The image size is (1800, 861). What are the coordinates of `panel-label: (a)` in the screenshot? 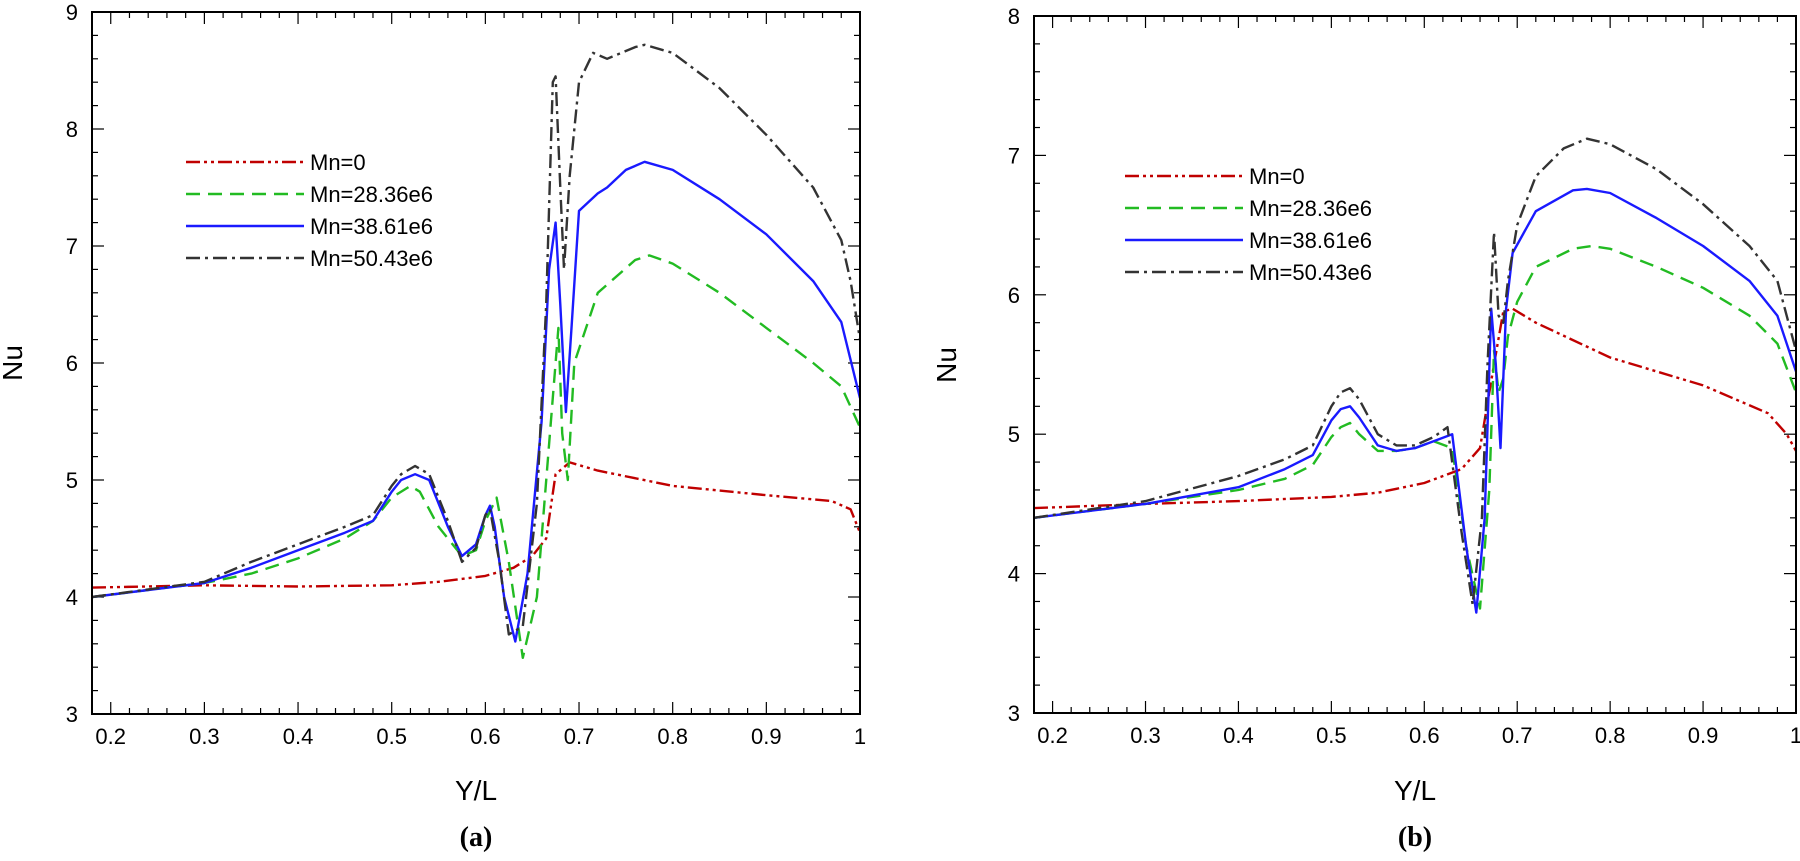 It's located at (476, 837).